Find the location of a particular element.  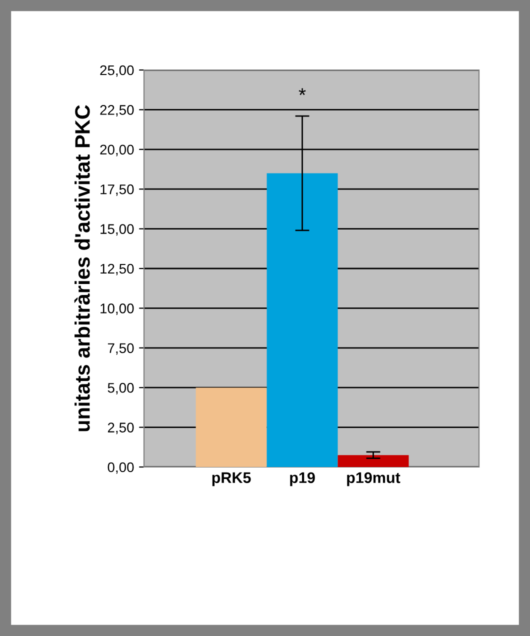

y-axis-title: unitats arbitràries d'activitat PKC is located at coordinates (82, 268).